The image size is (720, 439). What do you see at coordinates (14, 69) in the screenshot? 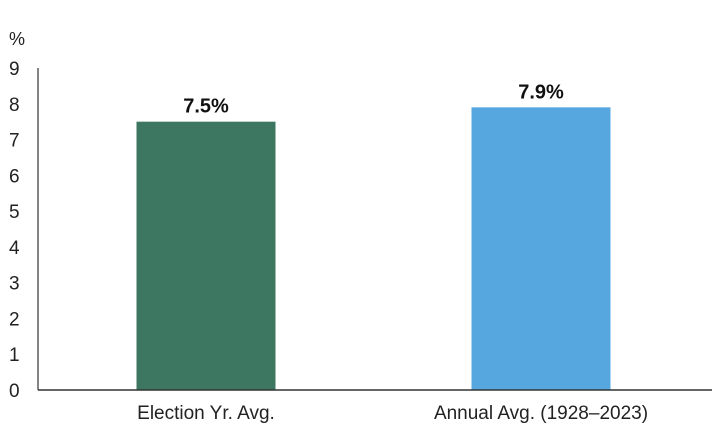
I see `y-tick-label: 9` at bounding box center [14, 69].